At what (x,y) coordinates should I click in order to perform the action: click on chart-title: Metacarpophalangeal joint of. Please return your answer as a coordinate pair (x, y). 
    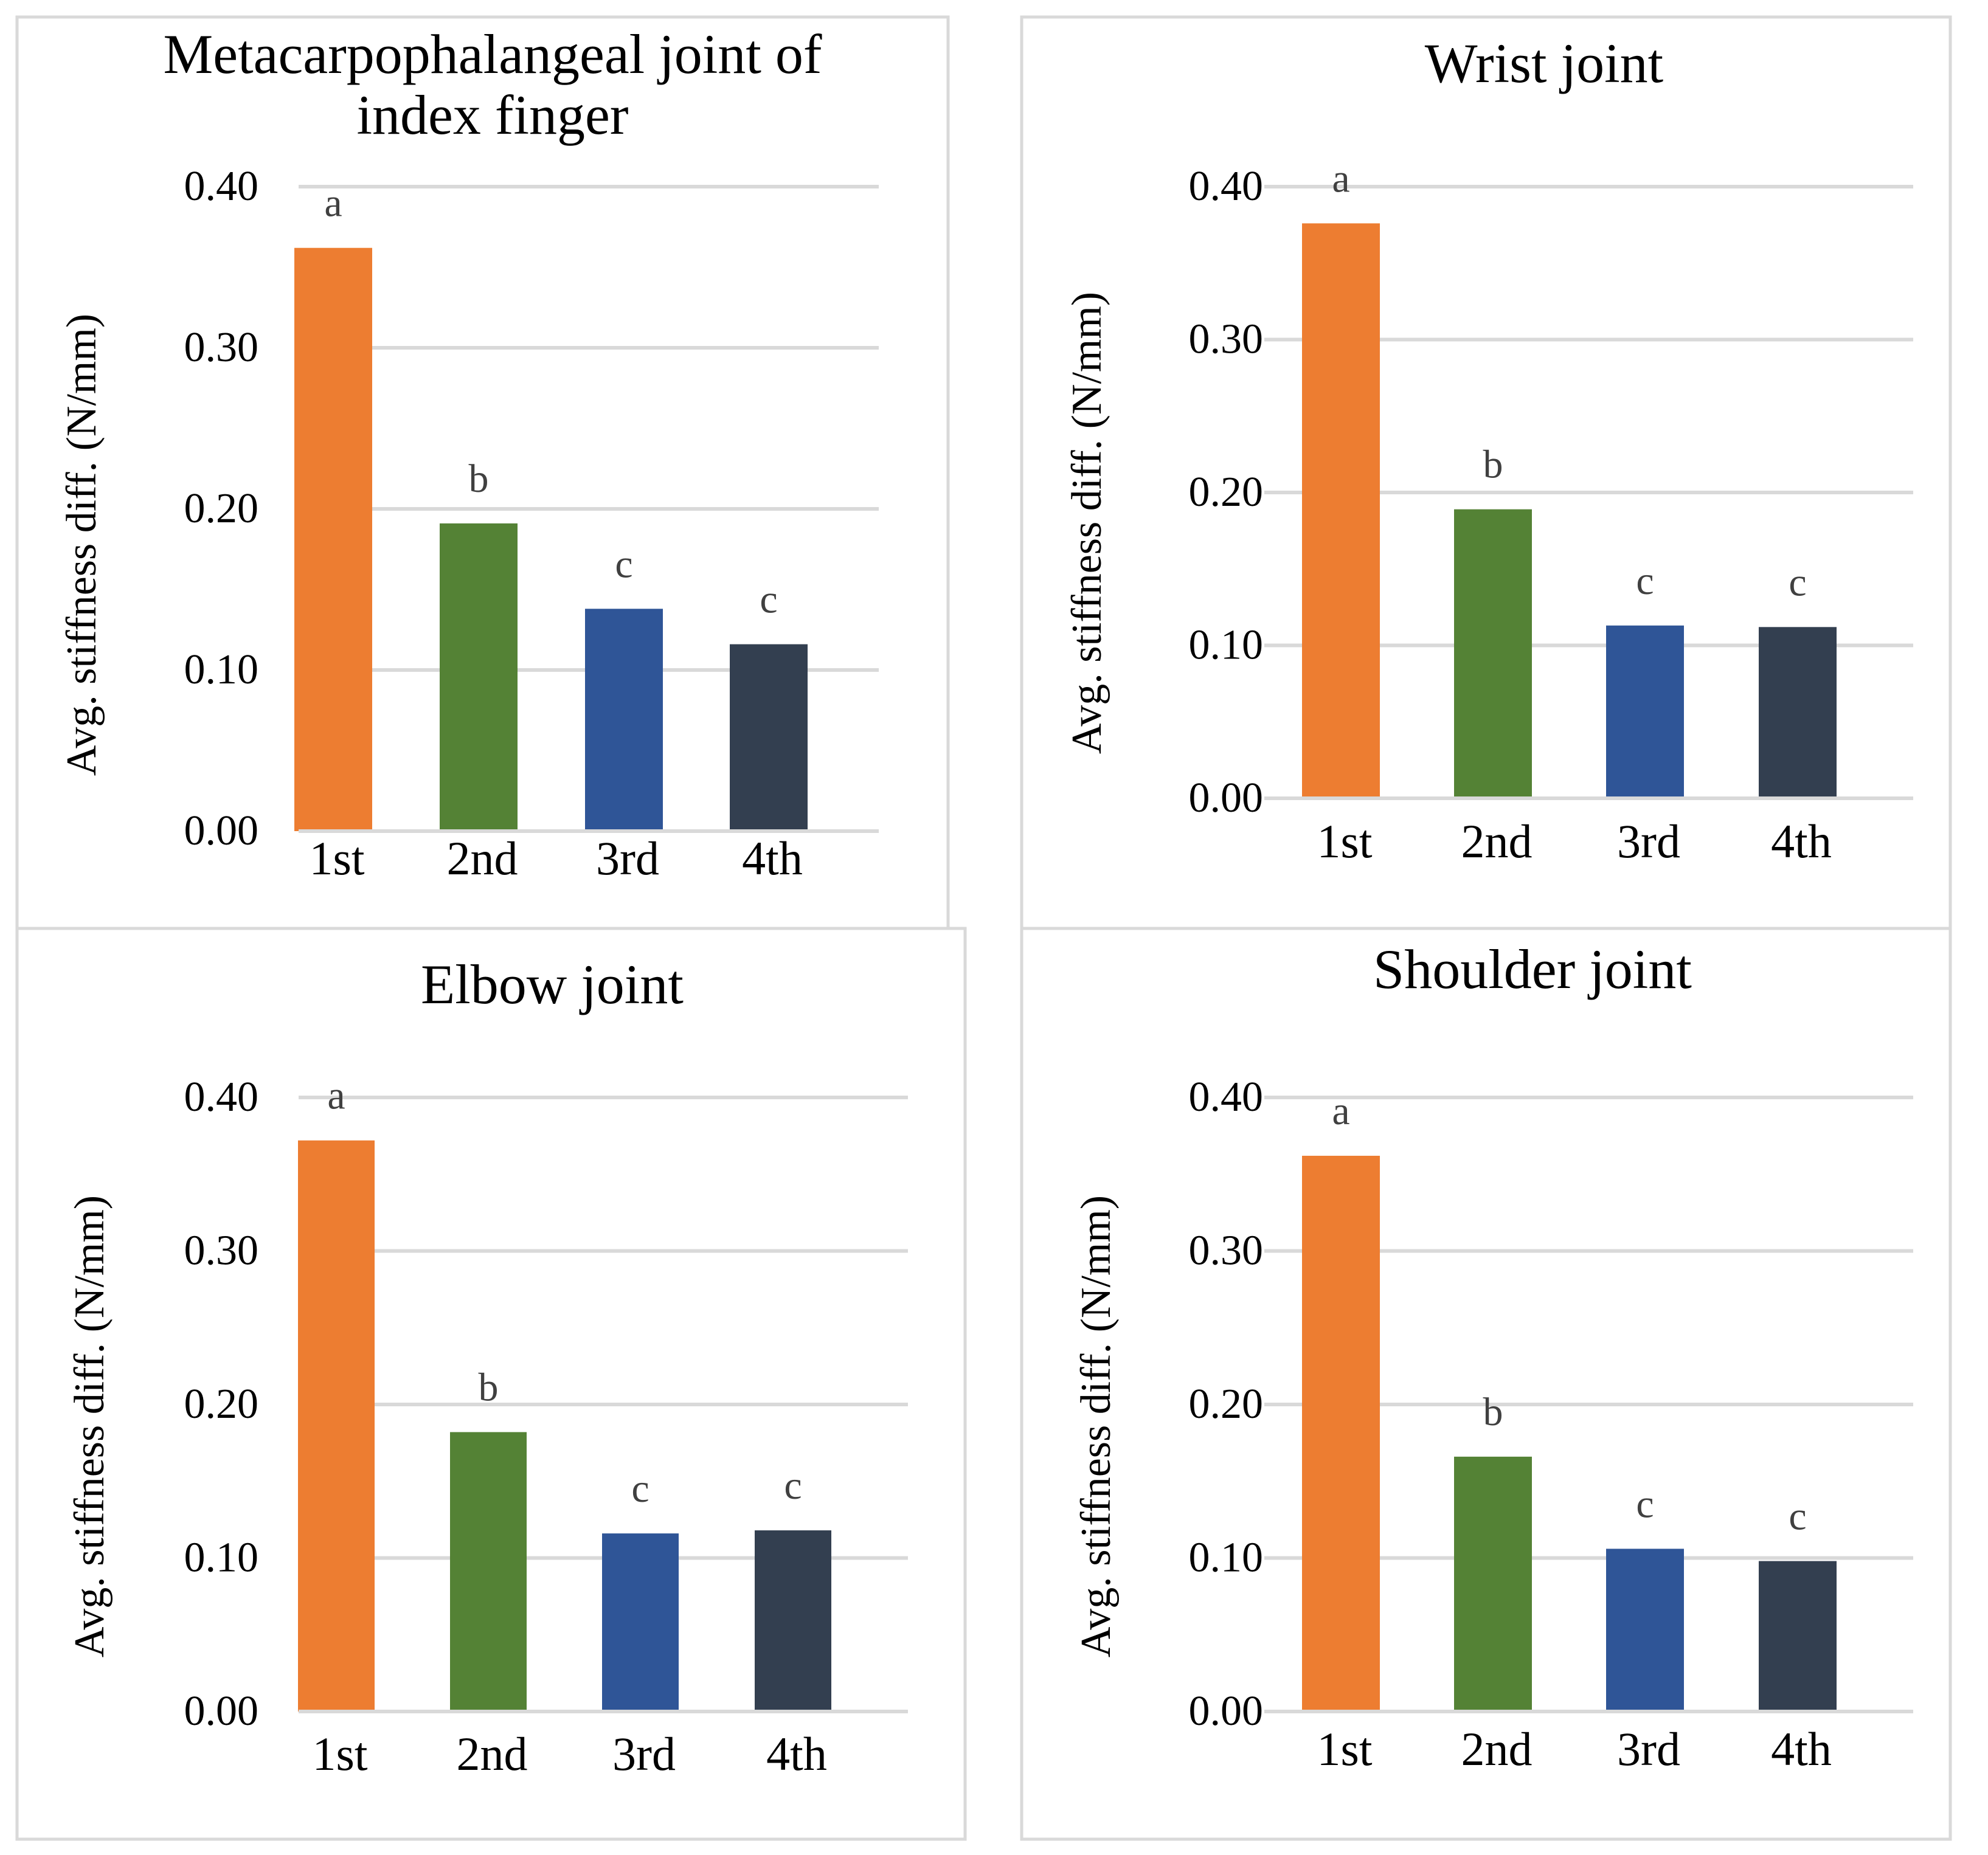
    Looking at the image, I should click on (492, 54).